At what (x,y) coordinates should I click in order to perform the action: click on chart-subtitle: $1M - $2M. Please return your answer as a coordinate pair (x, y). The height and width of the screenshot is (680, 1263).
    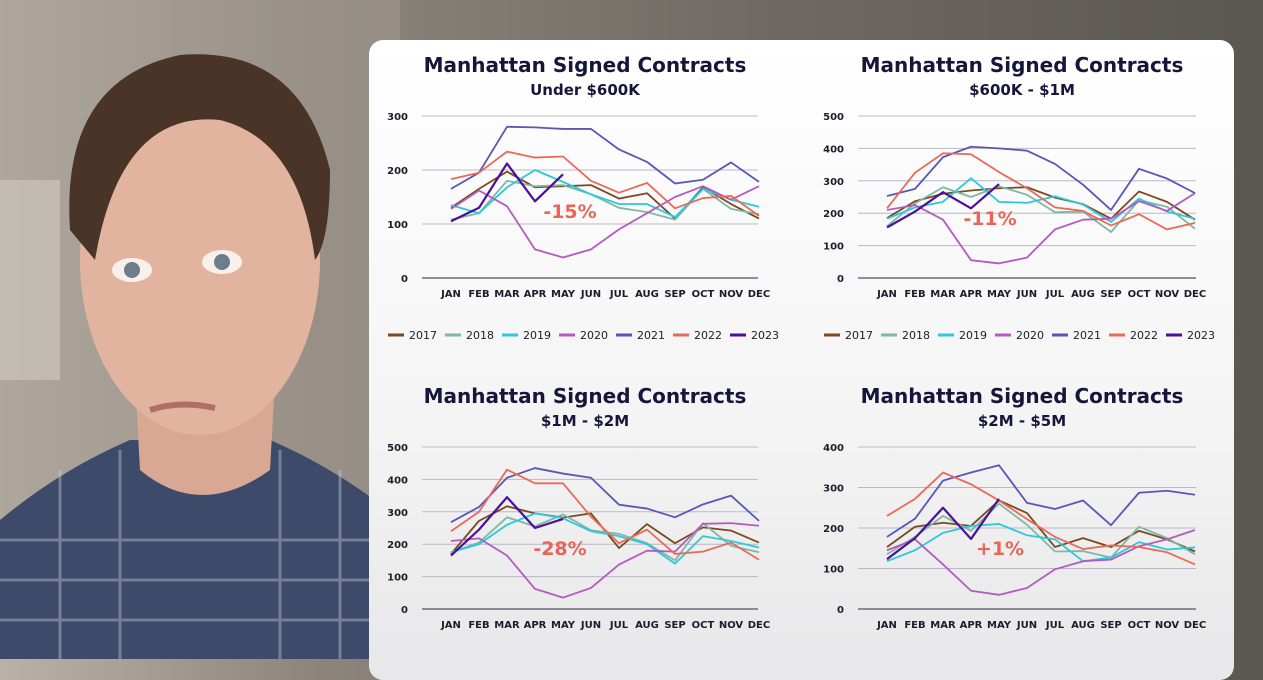
    Looking at the image, I should click on (585, 421).